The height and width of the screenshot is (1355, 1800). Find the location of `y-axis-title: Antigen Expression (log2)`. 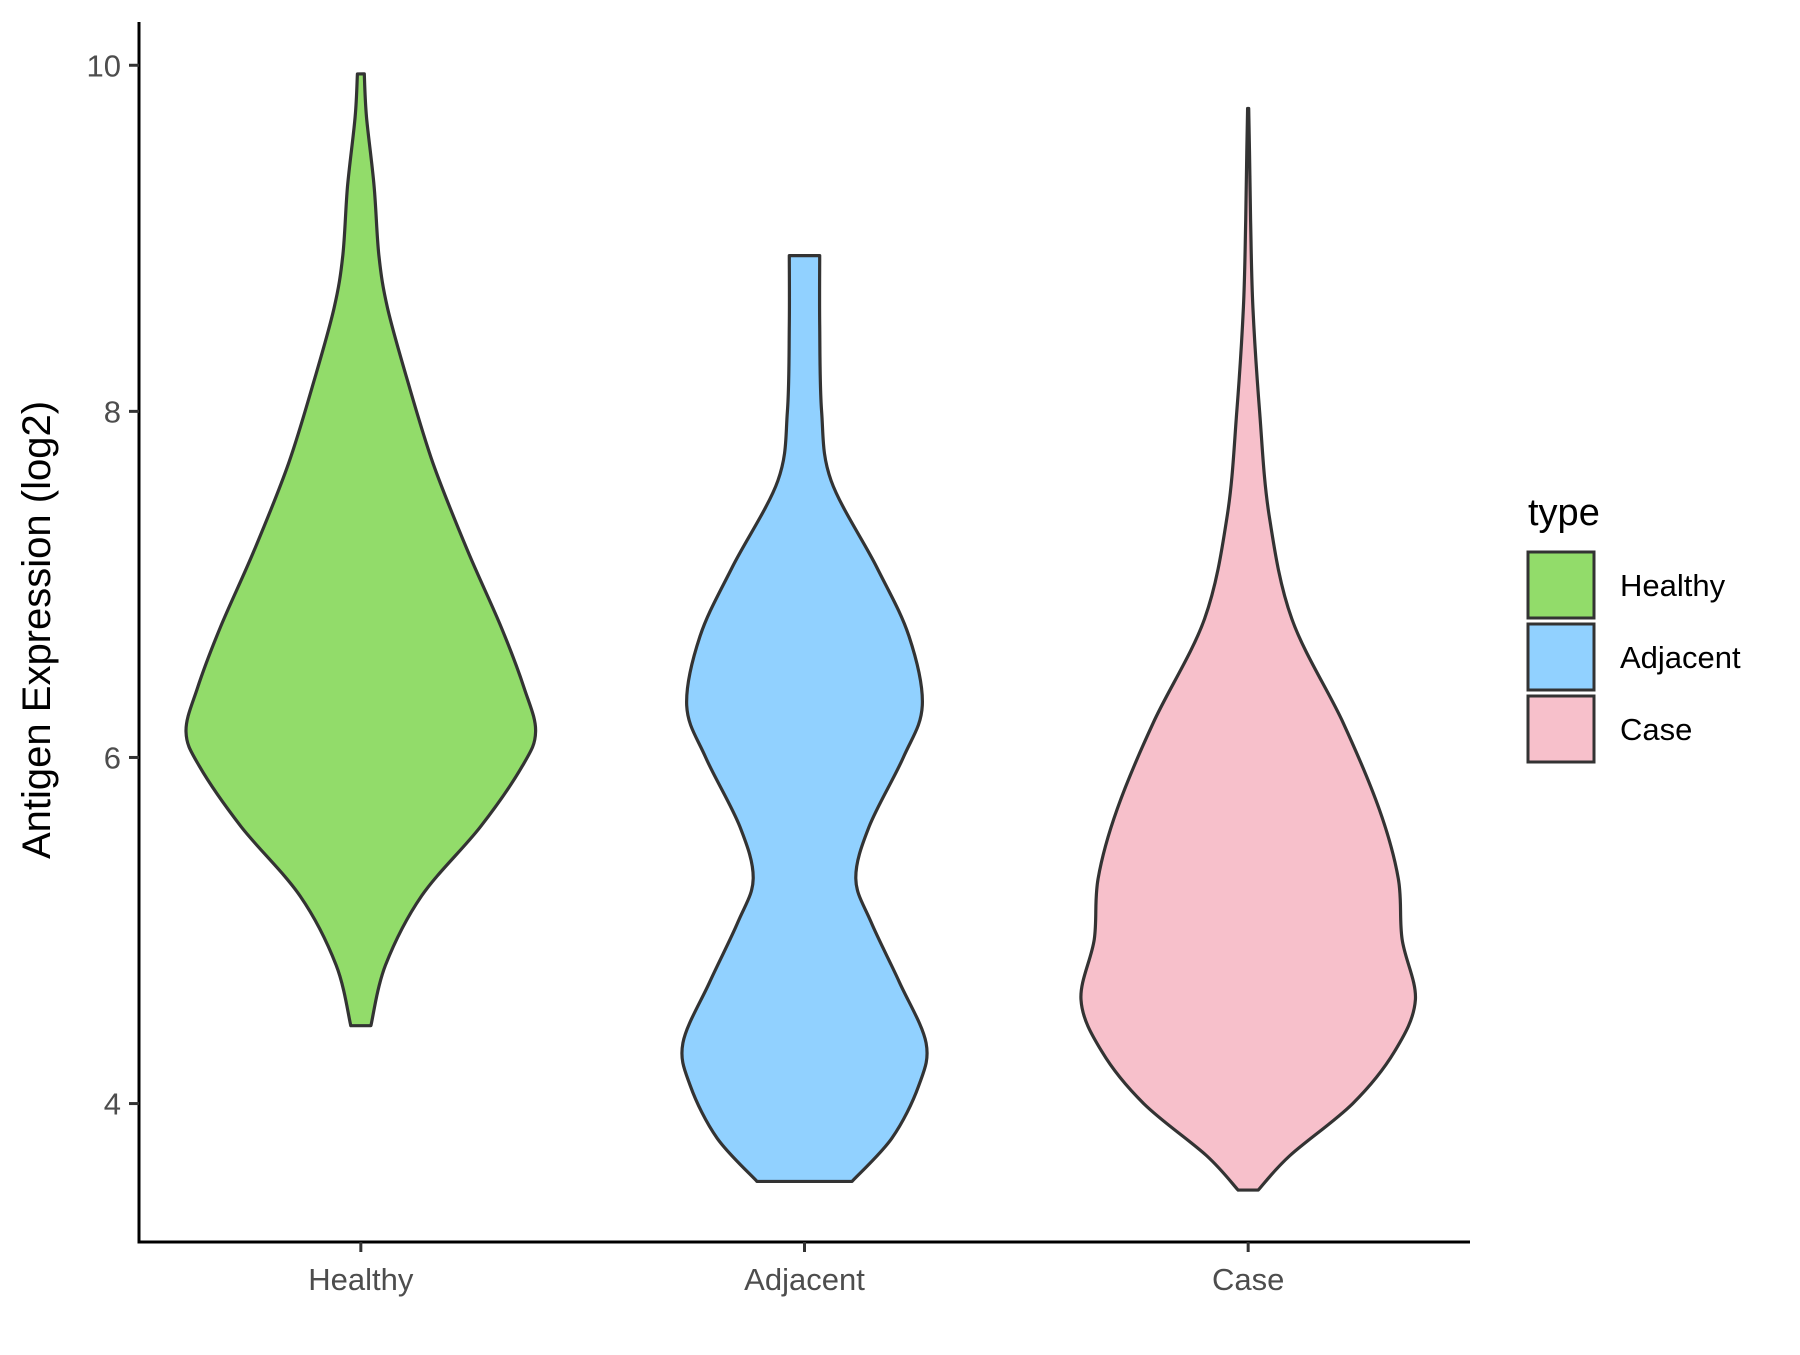

y-axis-title: Antigen Expression (log2) is located at coordinates (37, 630).